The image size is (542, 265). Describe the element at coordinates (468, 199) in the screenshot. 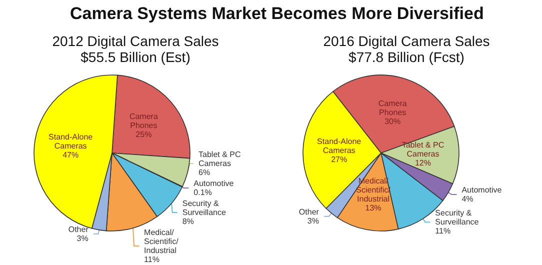

I see `data-label: 4%` at that location.